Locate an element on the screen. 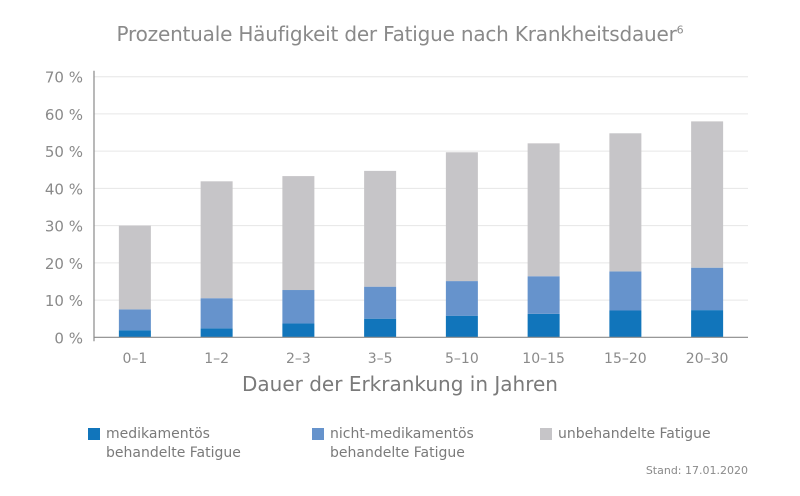  x-tick-label: 5–10 is located at coordinates (462, 359).